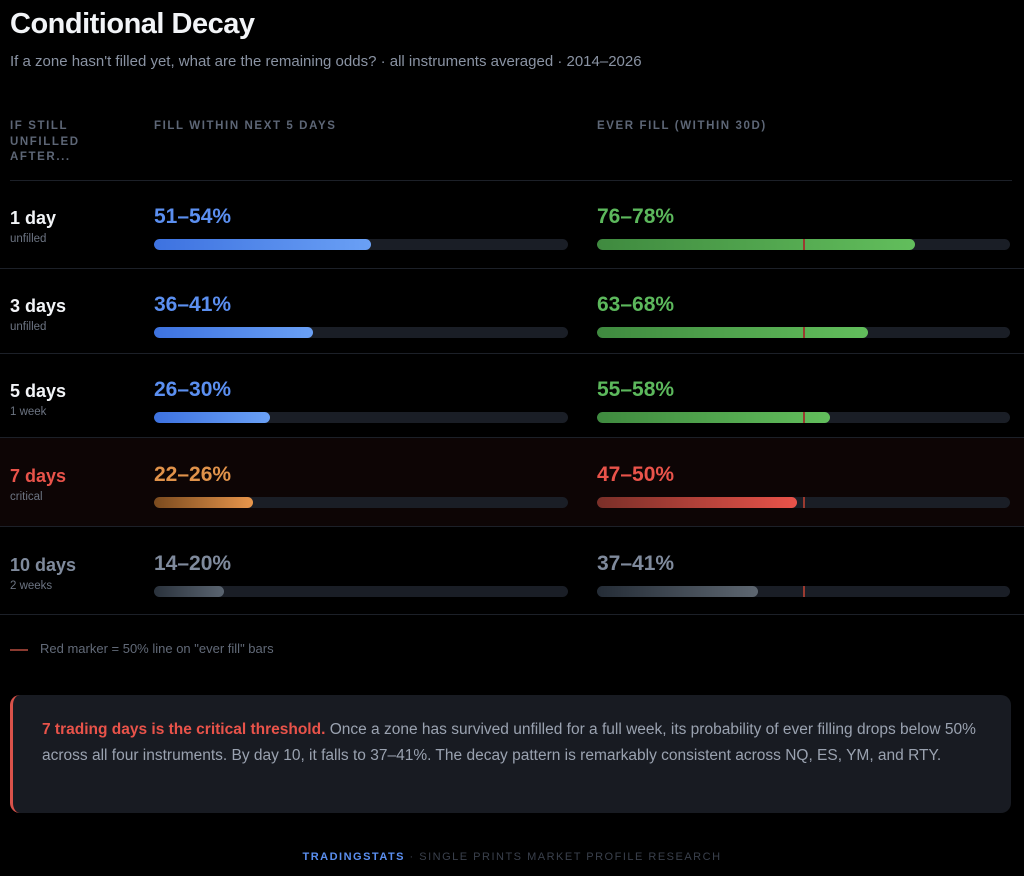  I want to click on row-label: 1 day, so click(33, 218).